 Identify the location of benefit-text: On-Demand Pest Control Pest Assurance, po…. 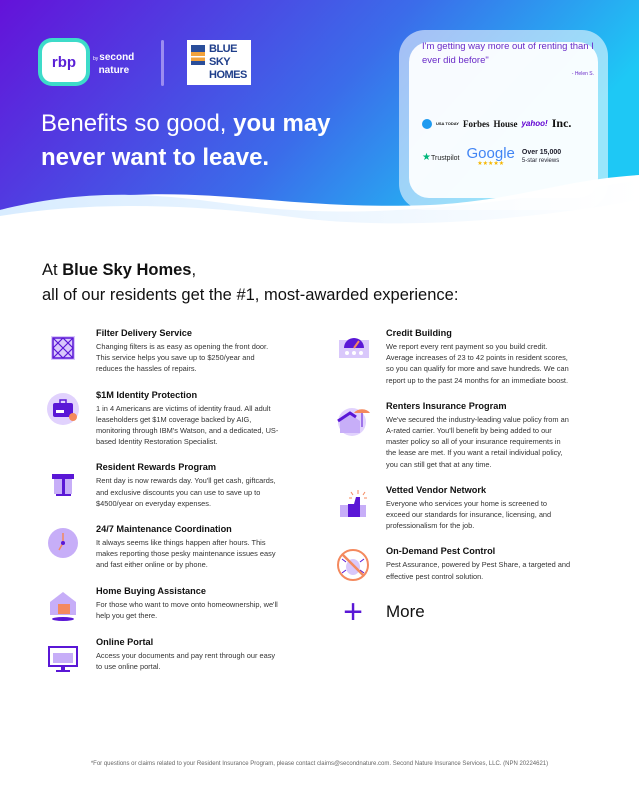
(478, 563).